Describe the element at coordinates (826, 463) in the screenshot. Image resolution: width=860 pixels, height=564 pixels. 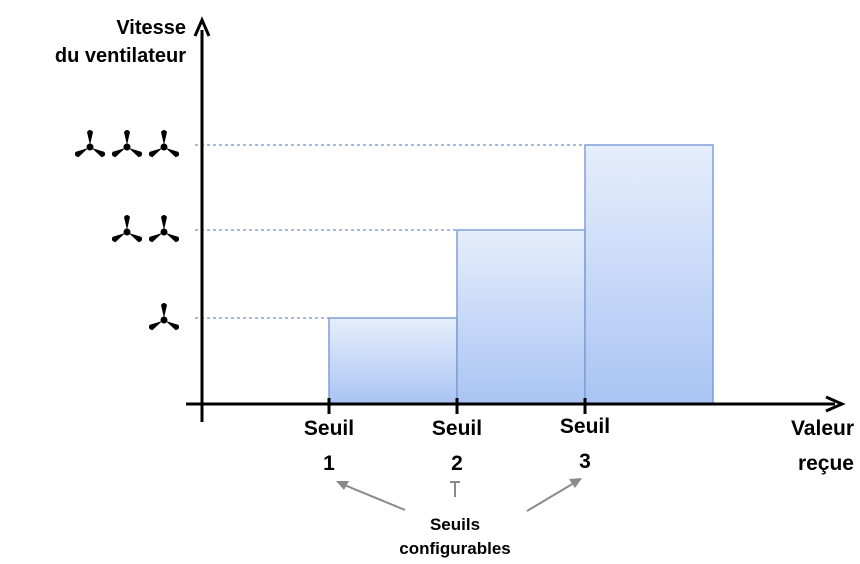
I see `x-axis-label-line2: reçue` at that location.